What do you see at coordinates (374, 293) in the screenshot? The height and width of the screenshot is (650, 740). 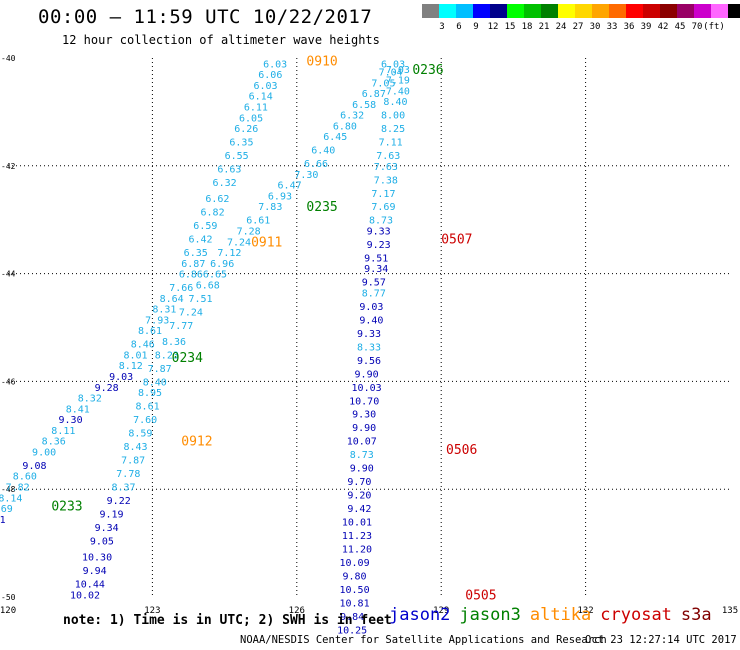 I see `wave-height-value: 8.77` at bounding box center [374, 293].